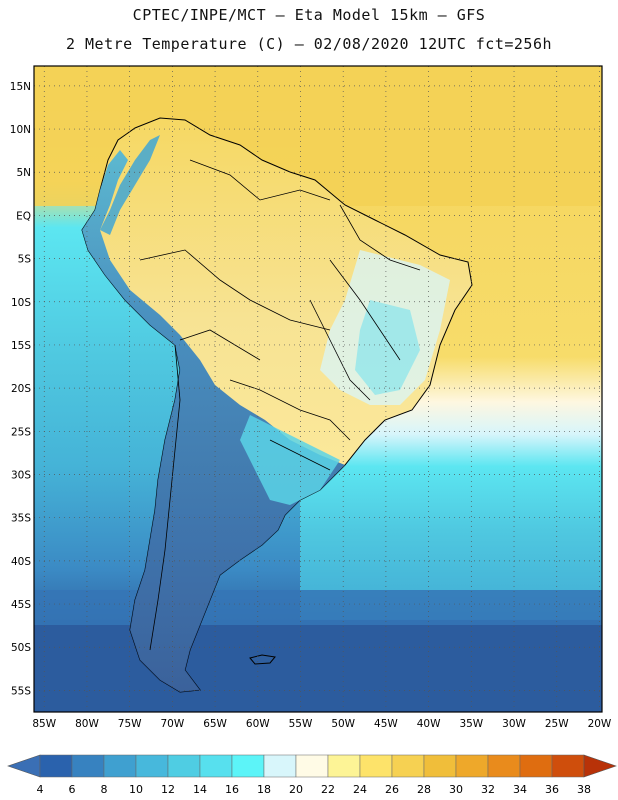  What do you see at coordinates (168, 789) in the screenshot?
I see `legend-label: 12` at bounding box center [168, 789].